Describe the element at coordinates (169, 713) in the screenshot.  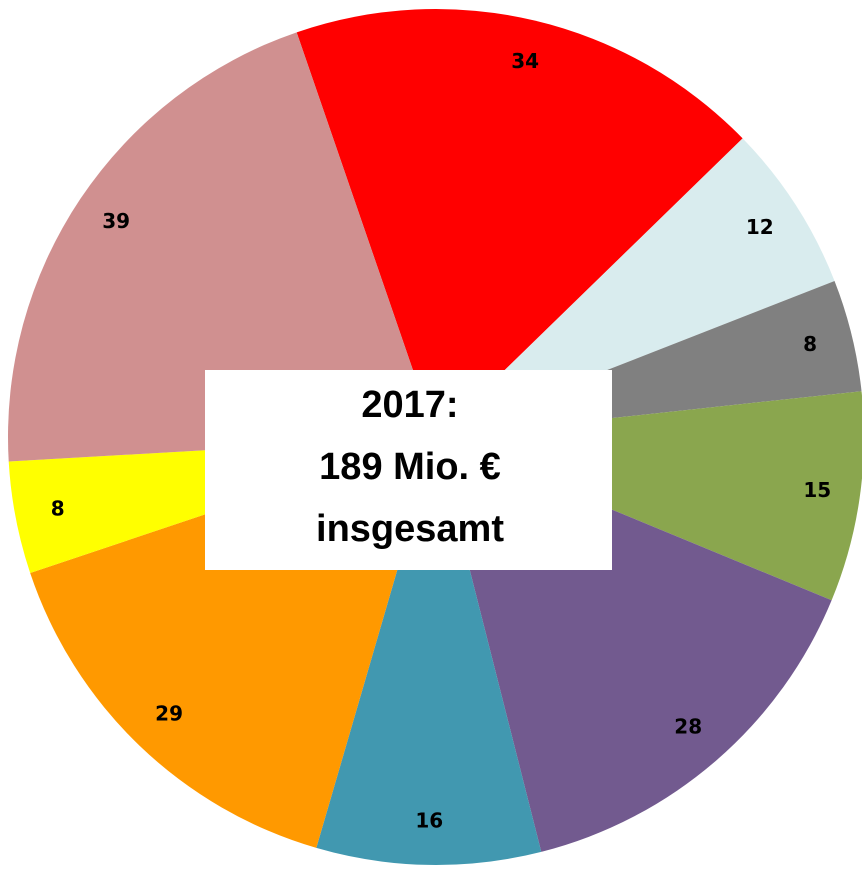
I see `data-label: 29` at that location.